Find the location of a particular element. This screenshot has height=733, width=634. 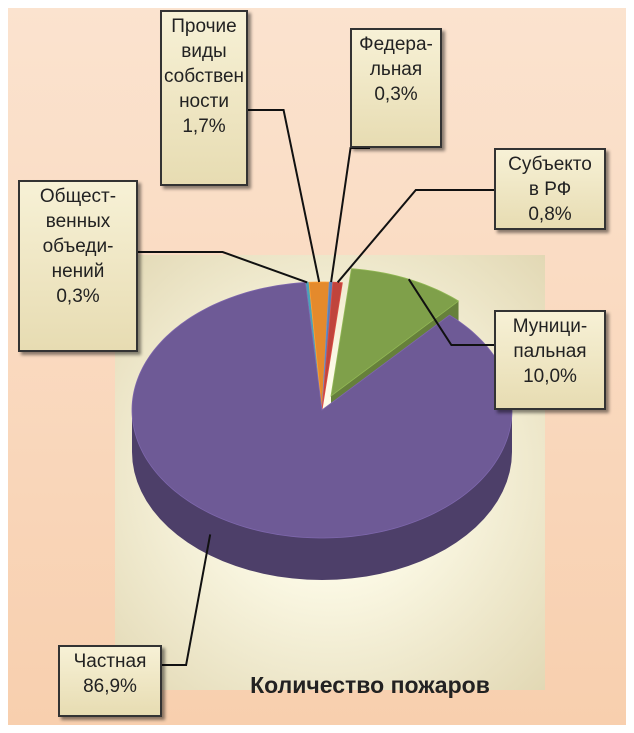

label-name: Прочие виды собствен ности is located at coordinates (204, 64).